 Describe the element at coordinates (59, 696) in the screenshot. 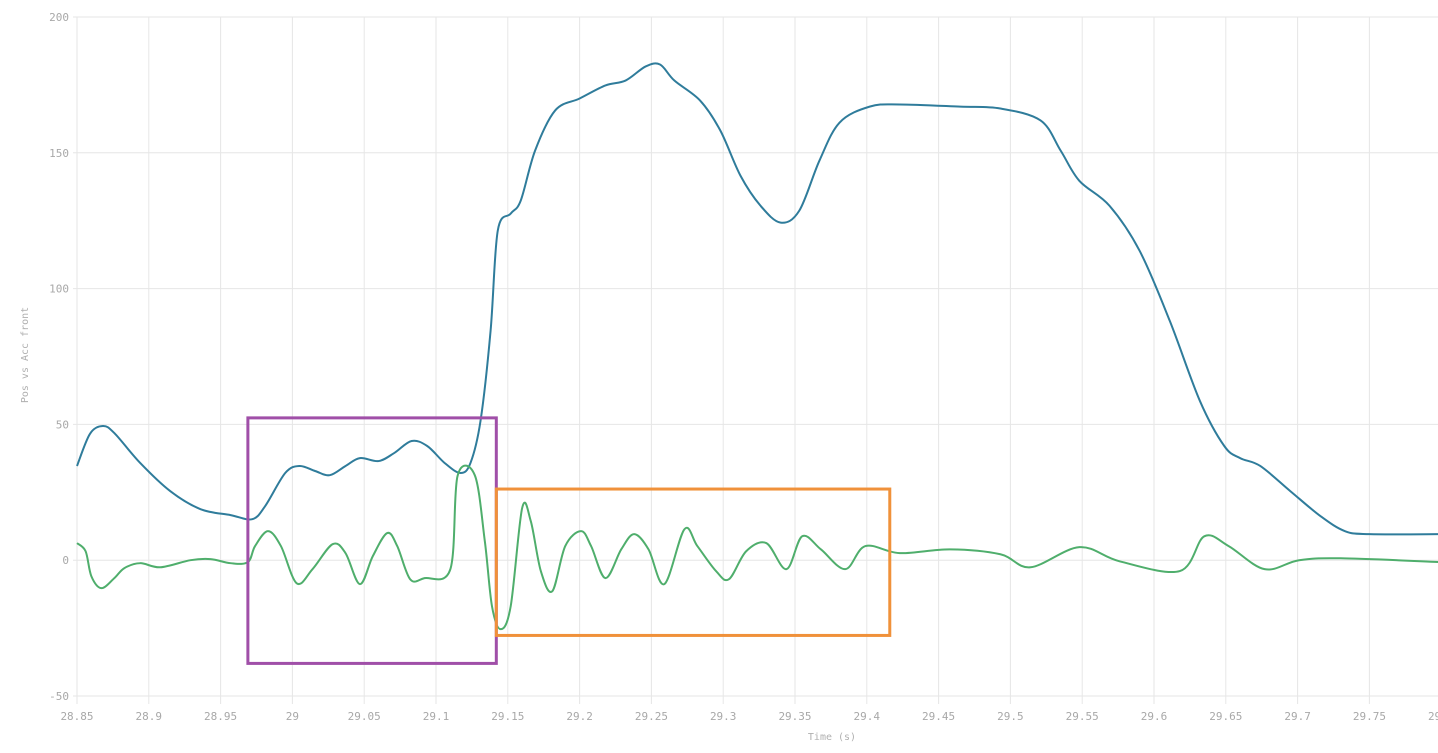

I see `y-tick-label: -50` at that location.